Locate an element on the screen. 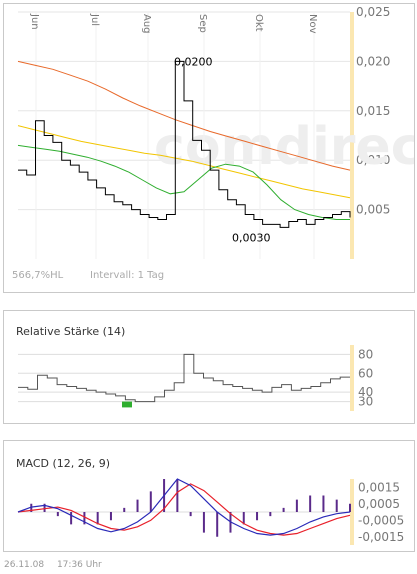 The image size is (417, 574). y-tick-label-2: 0,015 is located at coordinates (373, 111).